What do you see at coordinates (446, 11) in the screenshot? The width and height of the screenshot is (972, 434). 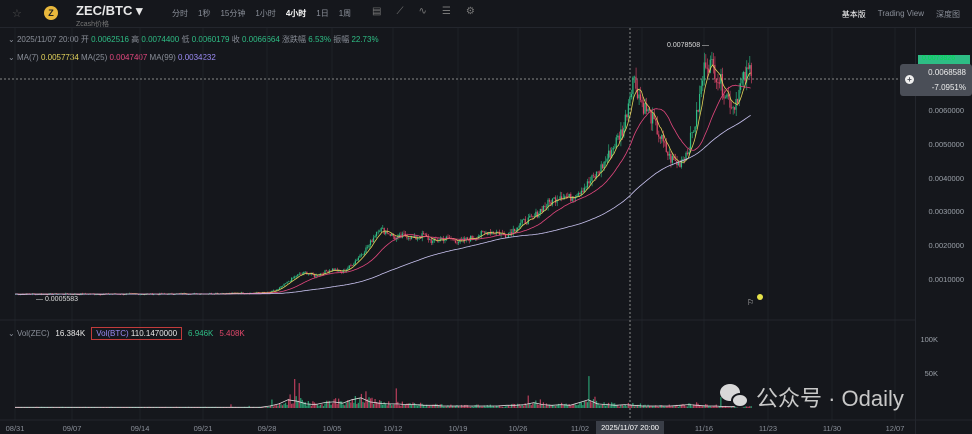 I see `settings-list-icon: ☰` at bounding box center [446, 11].